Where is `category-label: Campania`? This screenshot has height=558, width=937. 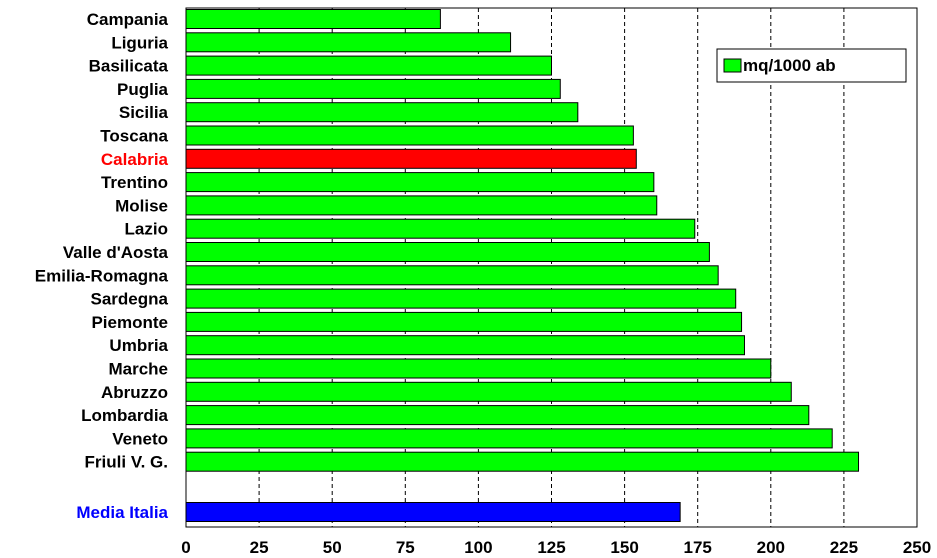
category-label: Campania is located at coordinates (128, 19).